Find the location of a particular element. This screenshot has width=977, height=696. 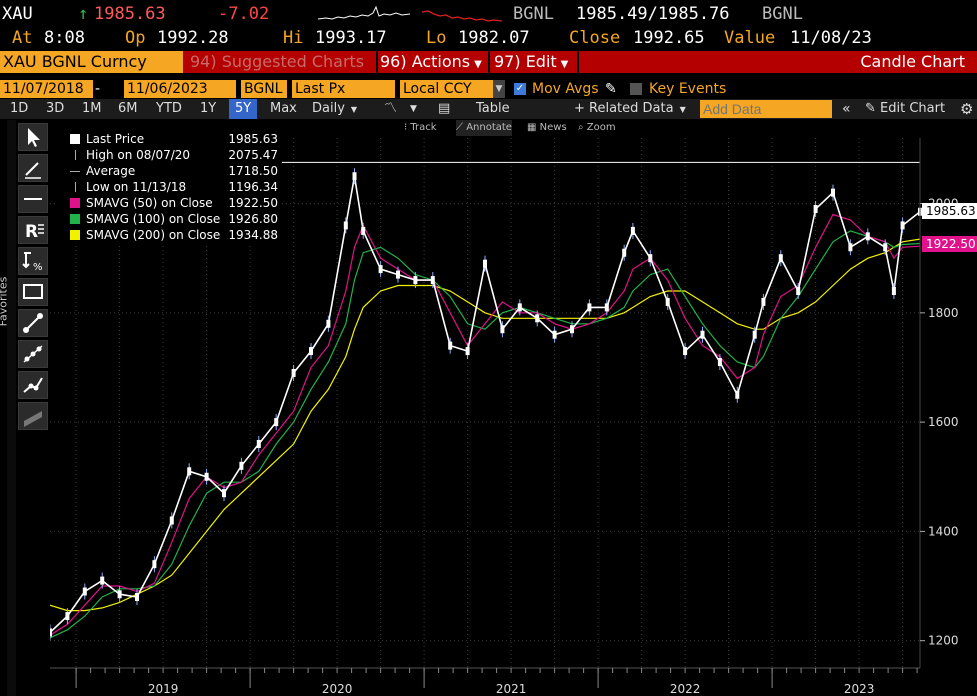

close-value: 1992.65 is located at coordinates (669, 38).